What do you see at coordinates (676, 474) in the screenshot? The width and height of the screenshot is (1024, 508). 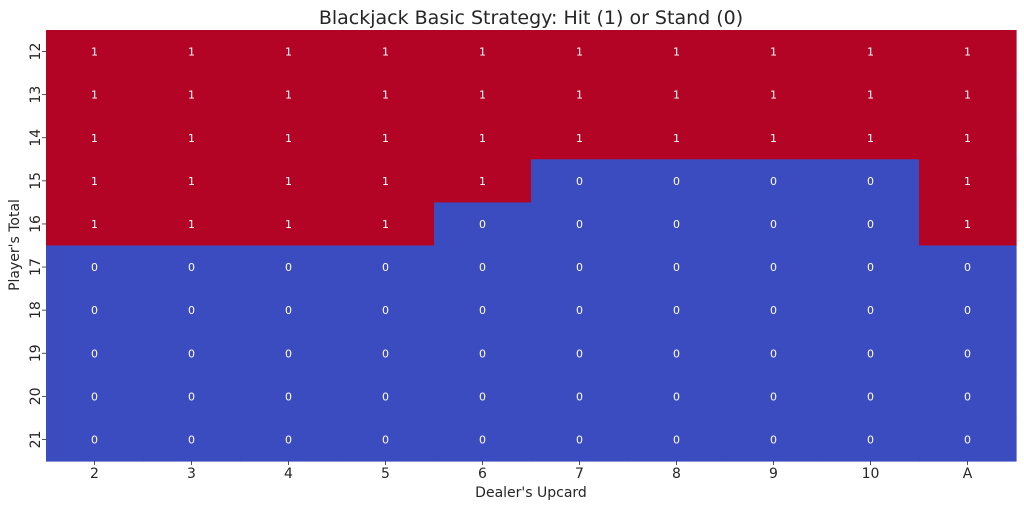 I see `x-tick-label: 8` at bounding box center [676, 474].